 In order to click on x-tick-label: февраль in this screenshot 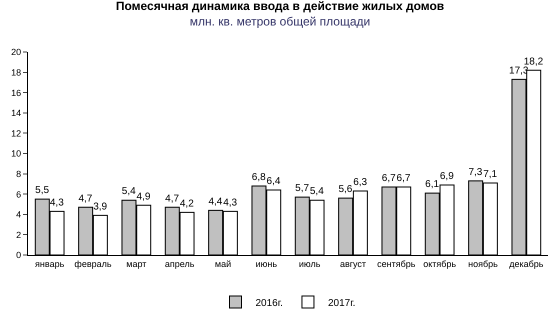, I will do `click(93, 263)`.